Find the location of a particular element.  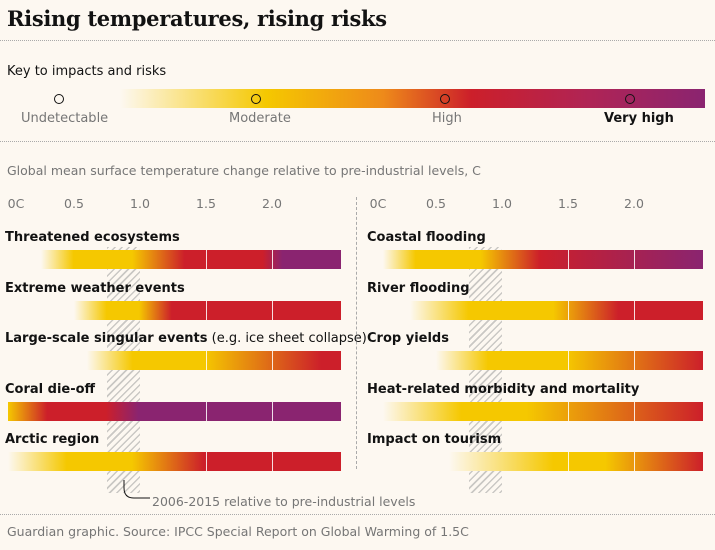

key-label-very-high: Very high is located at coordinates (639, 118).